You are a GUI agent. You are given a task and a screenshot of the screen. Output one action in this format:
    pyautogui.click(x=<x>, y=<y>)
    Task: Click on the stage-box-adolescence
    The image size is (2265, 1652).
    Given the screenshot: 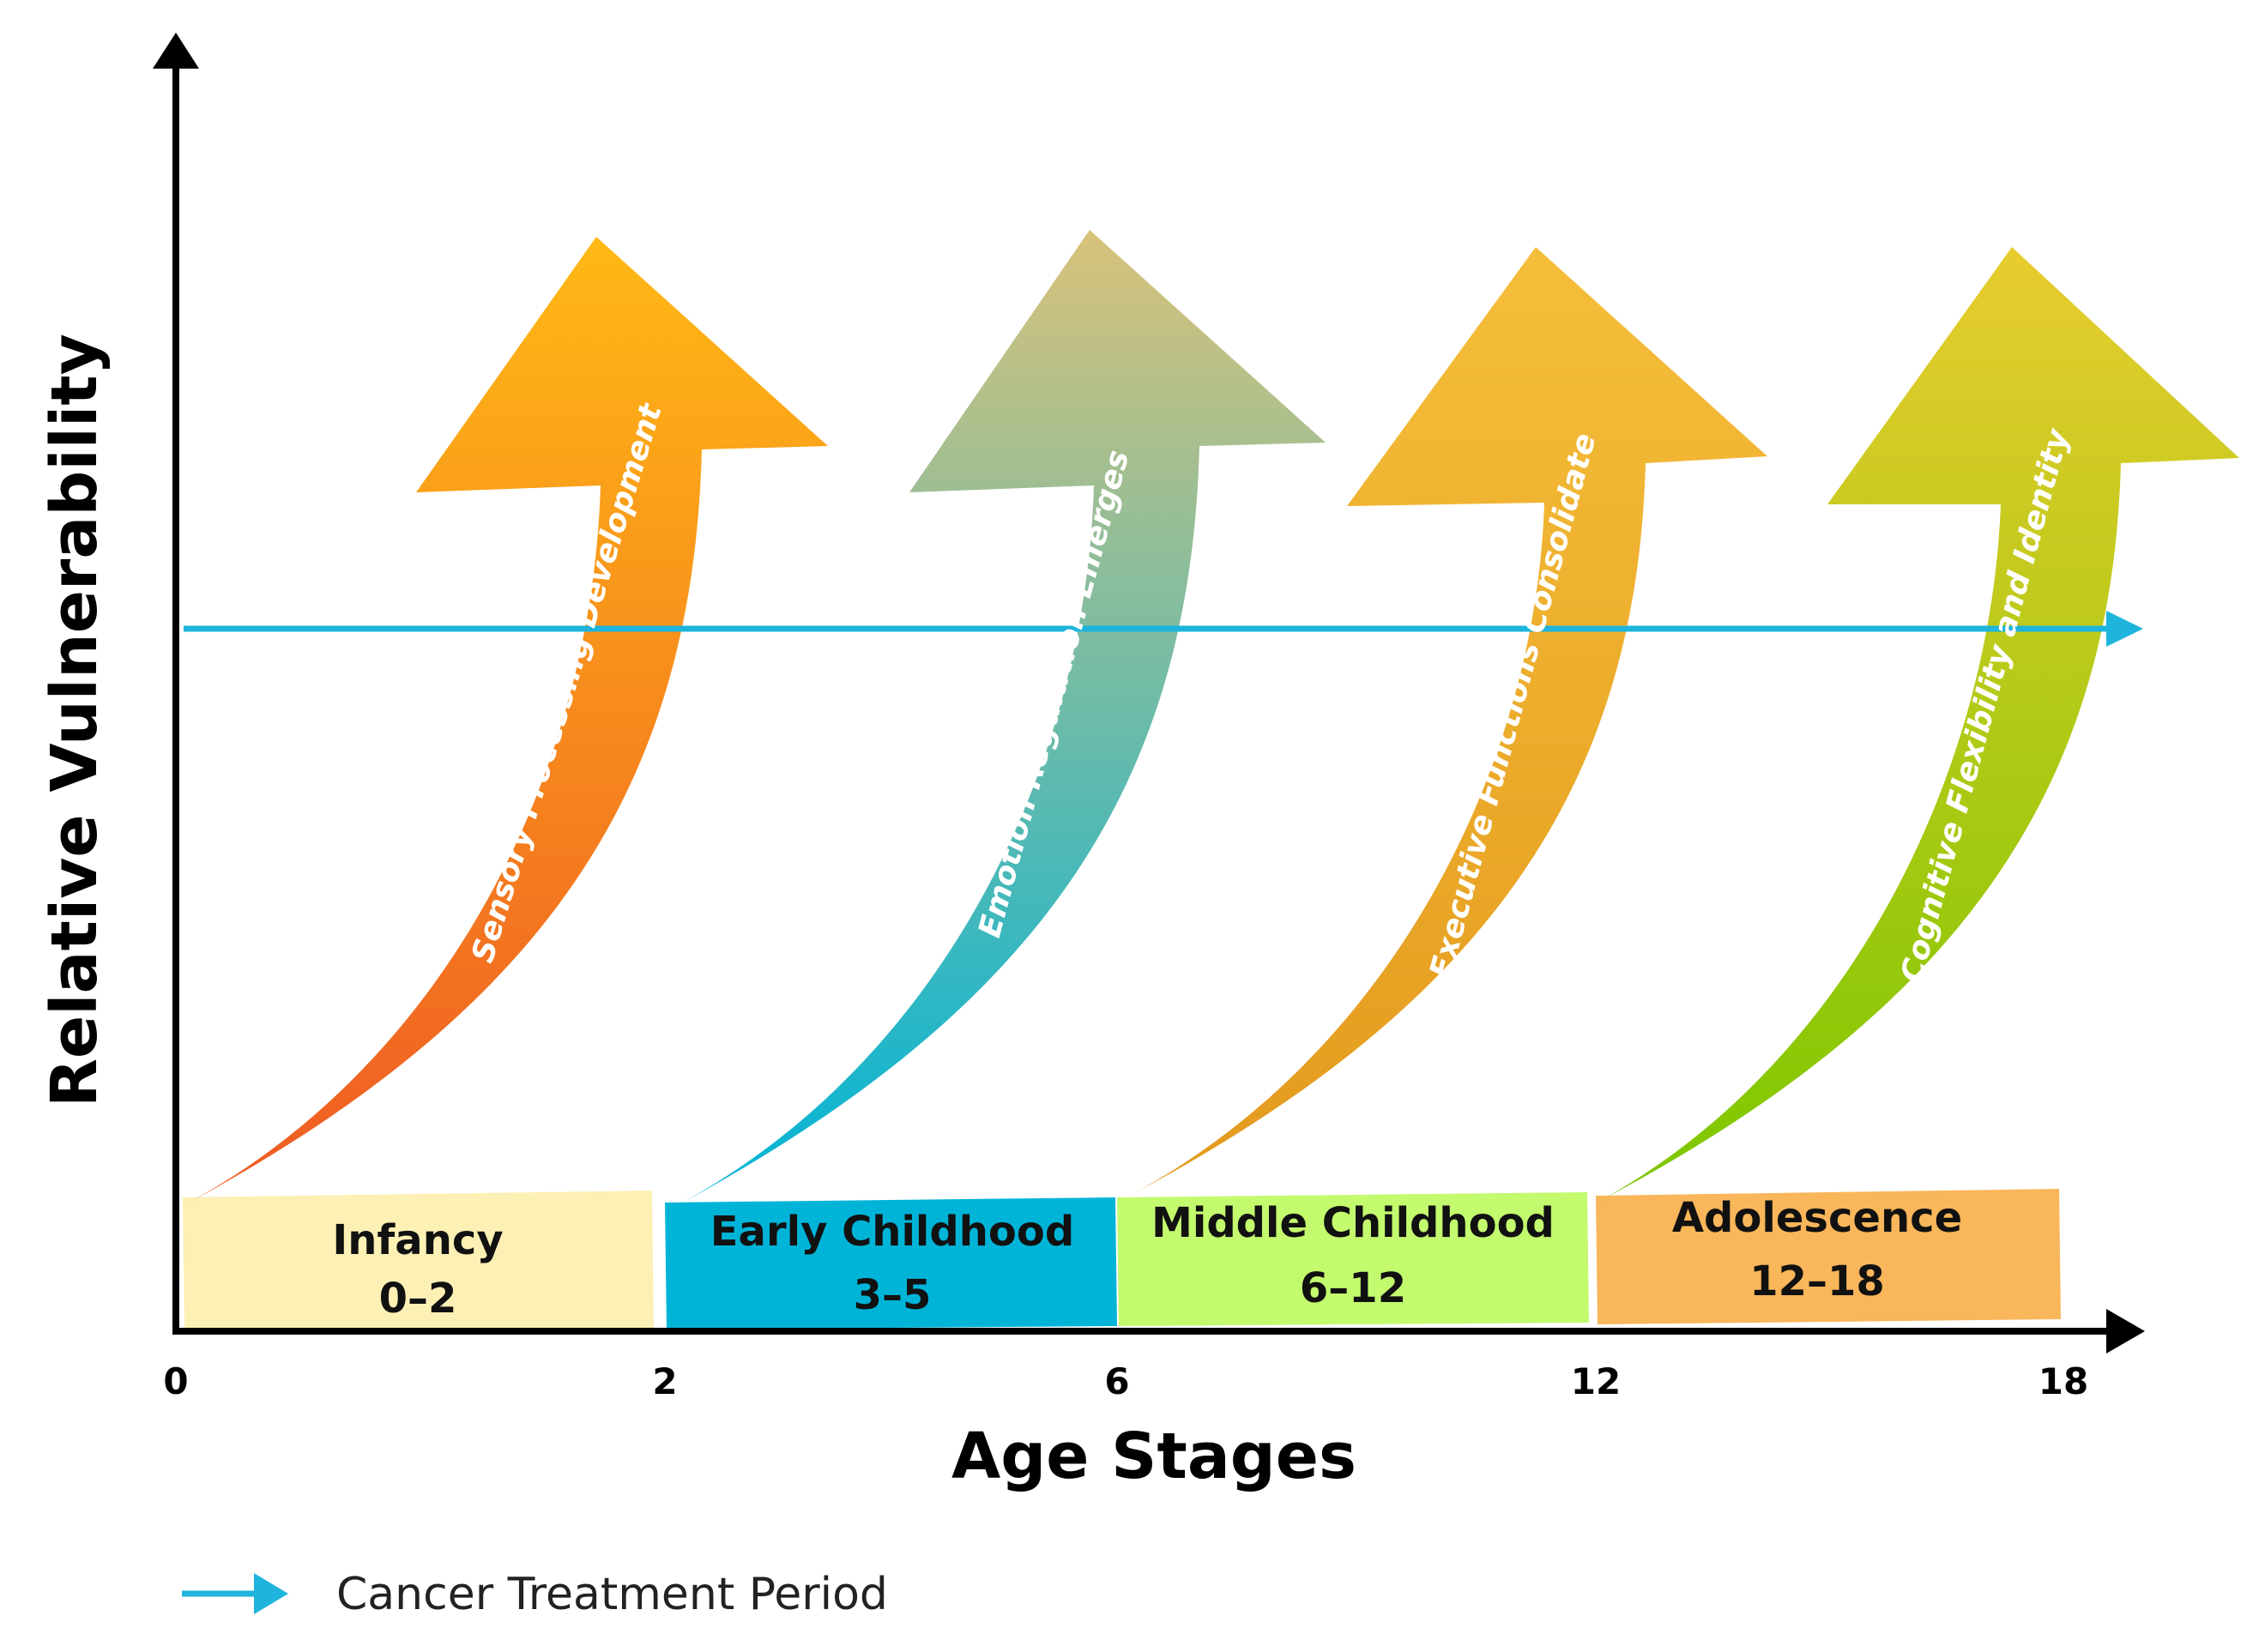 What is the action you would take?
    pyautogui.click(x=1828, y=1256)
    